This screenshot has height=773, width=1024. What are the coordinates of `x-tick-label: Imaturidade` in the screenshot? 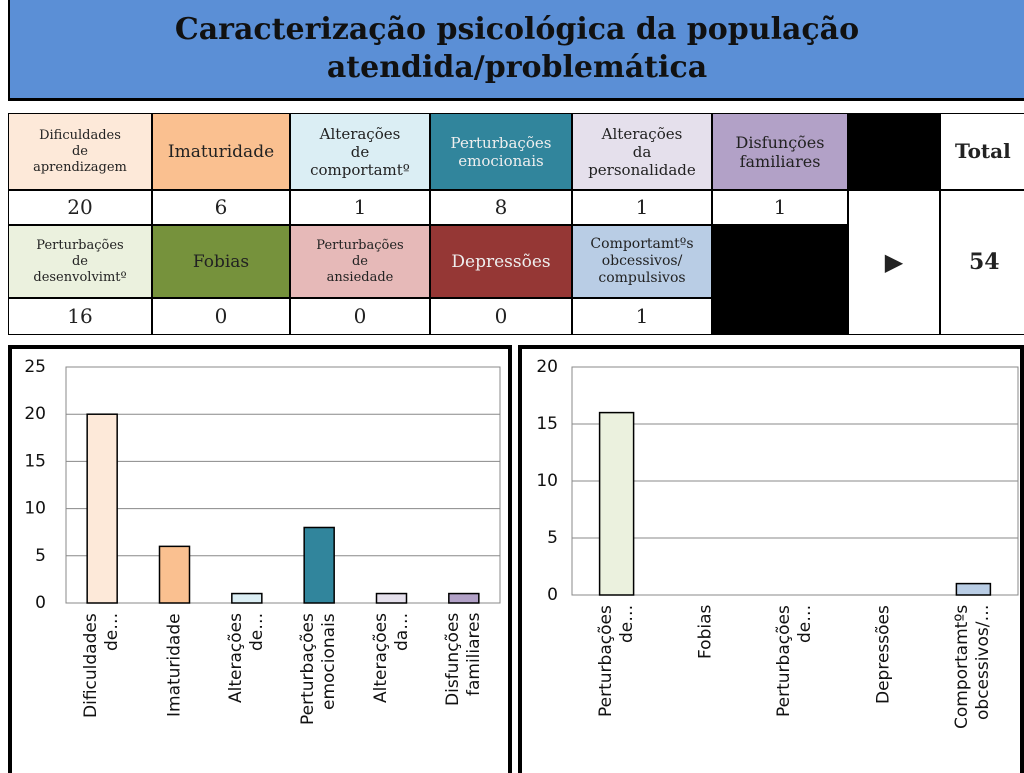 It's located at (174, 665).